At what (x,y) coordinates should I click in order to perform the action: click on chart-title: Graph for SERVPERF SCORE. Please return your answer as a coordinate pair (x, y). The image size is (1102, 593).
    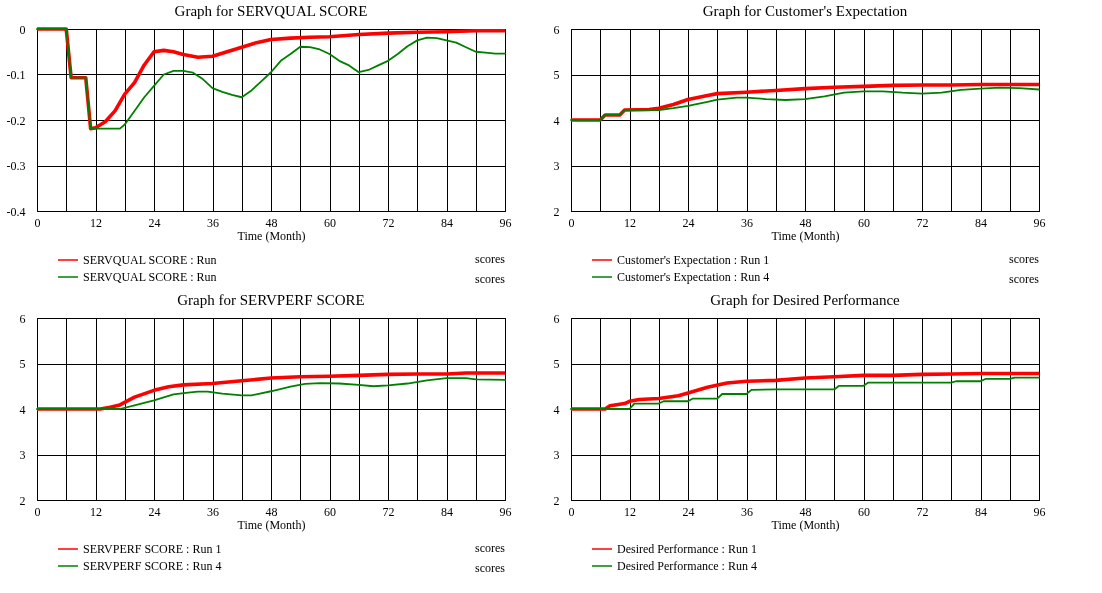
    Looking at the image, I should click on (271, 300).